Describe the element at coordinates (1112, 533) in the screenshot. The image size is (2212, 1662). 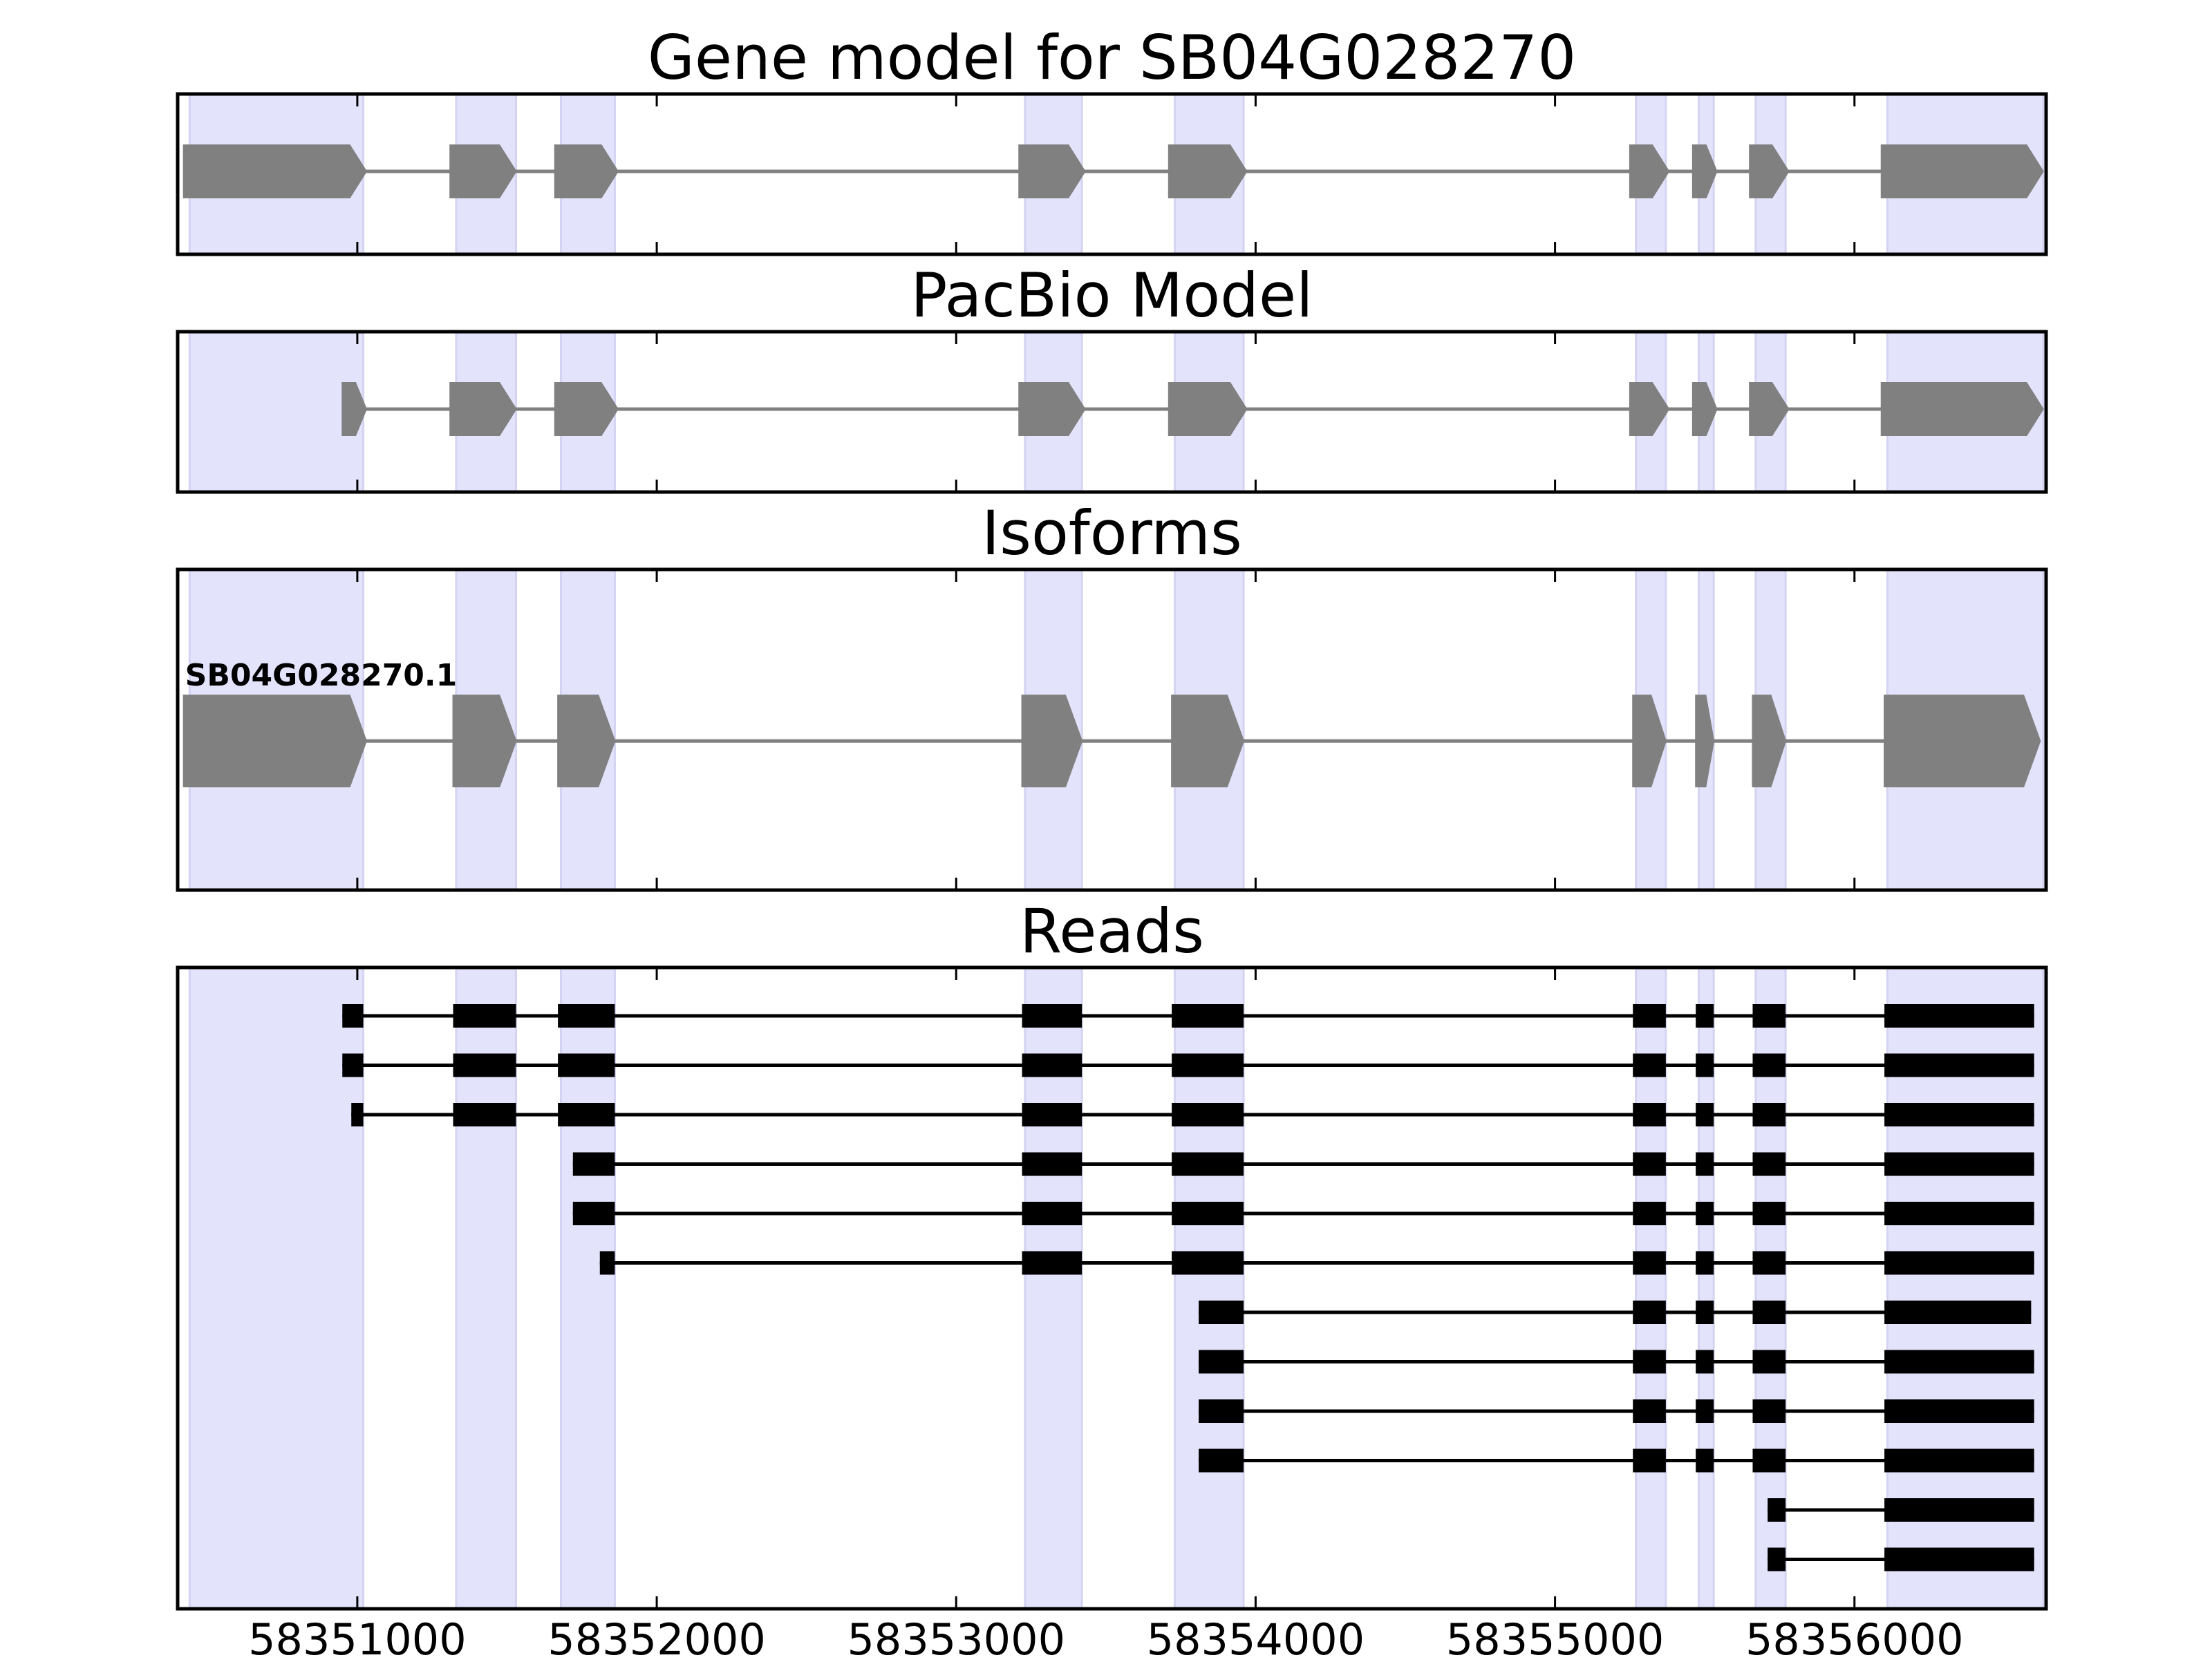
I see `panel-title: Isoforms` at that location.